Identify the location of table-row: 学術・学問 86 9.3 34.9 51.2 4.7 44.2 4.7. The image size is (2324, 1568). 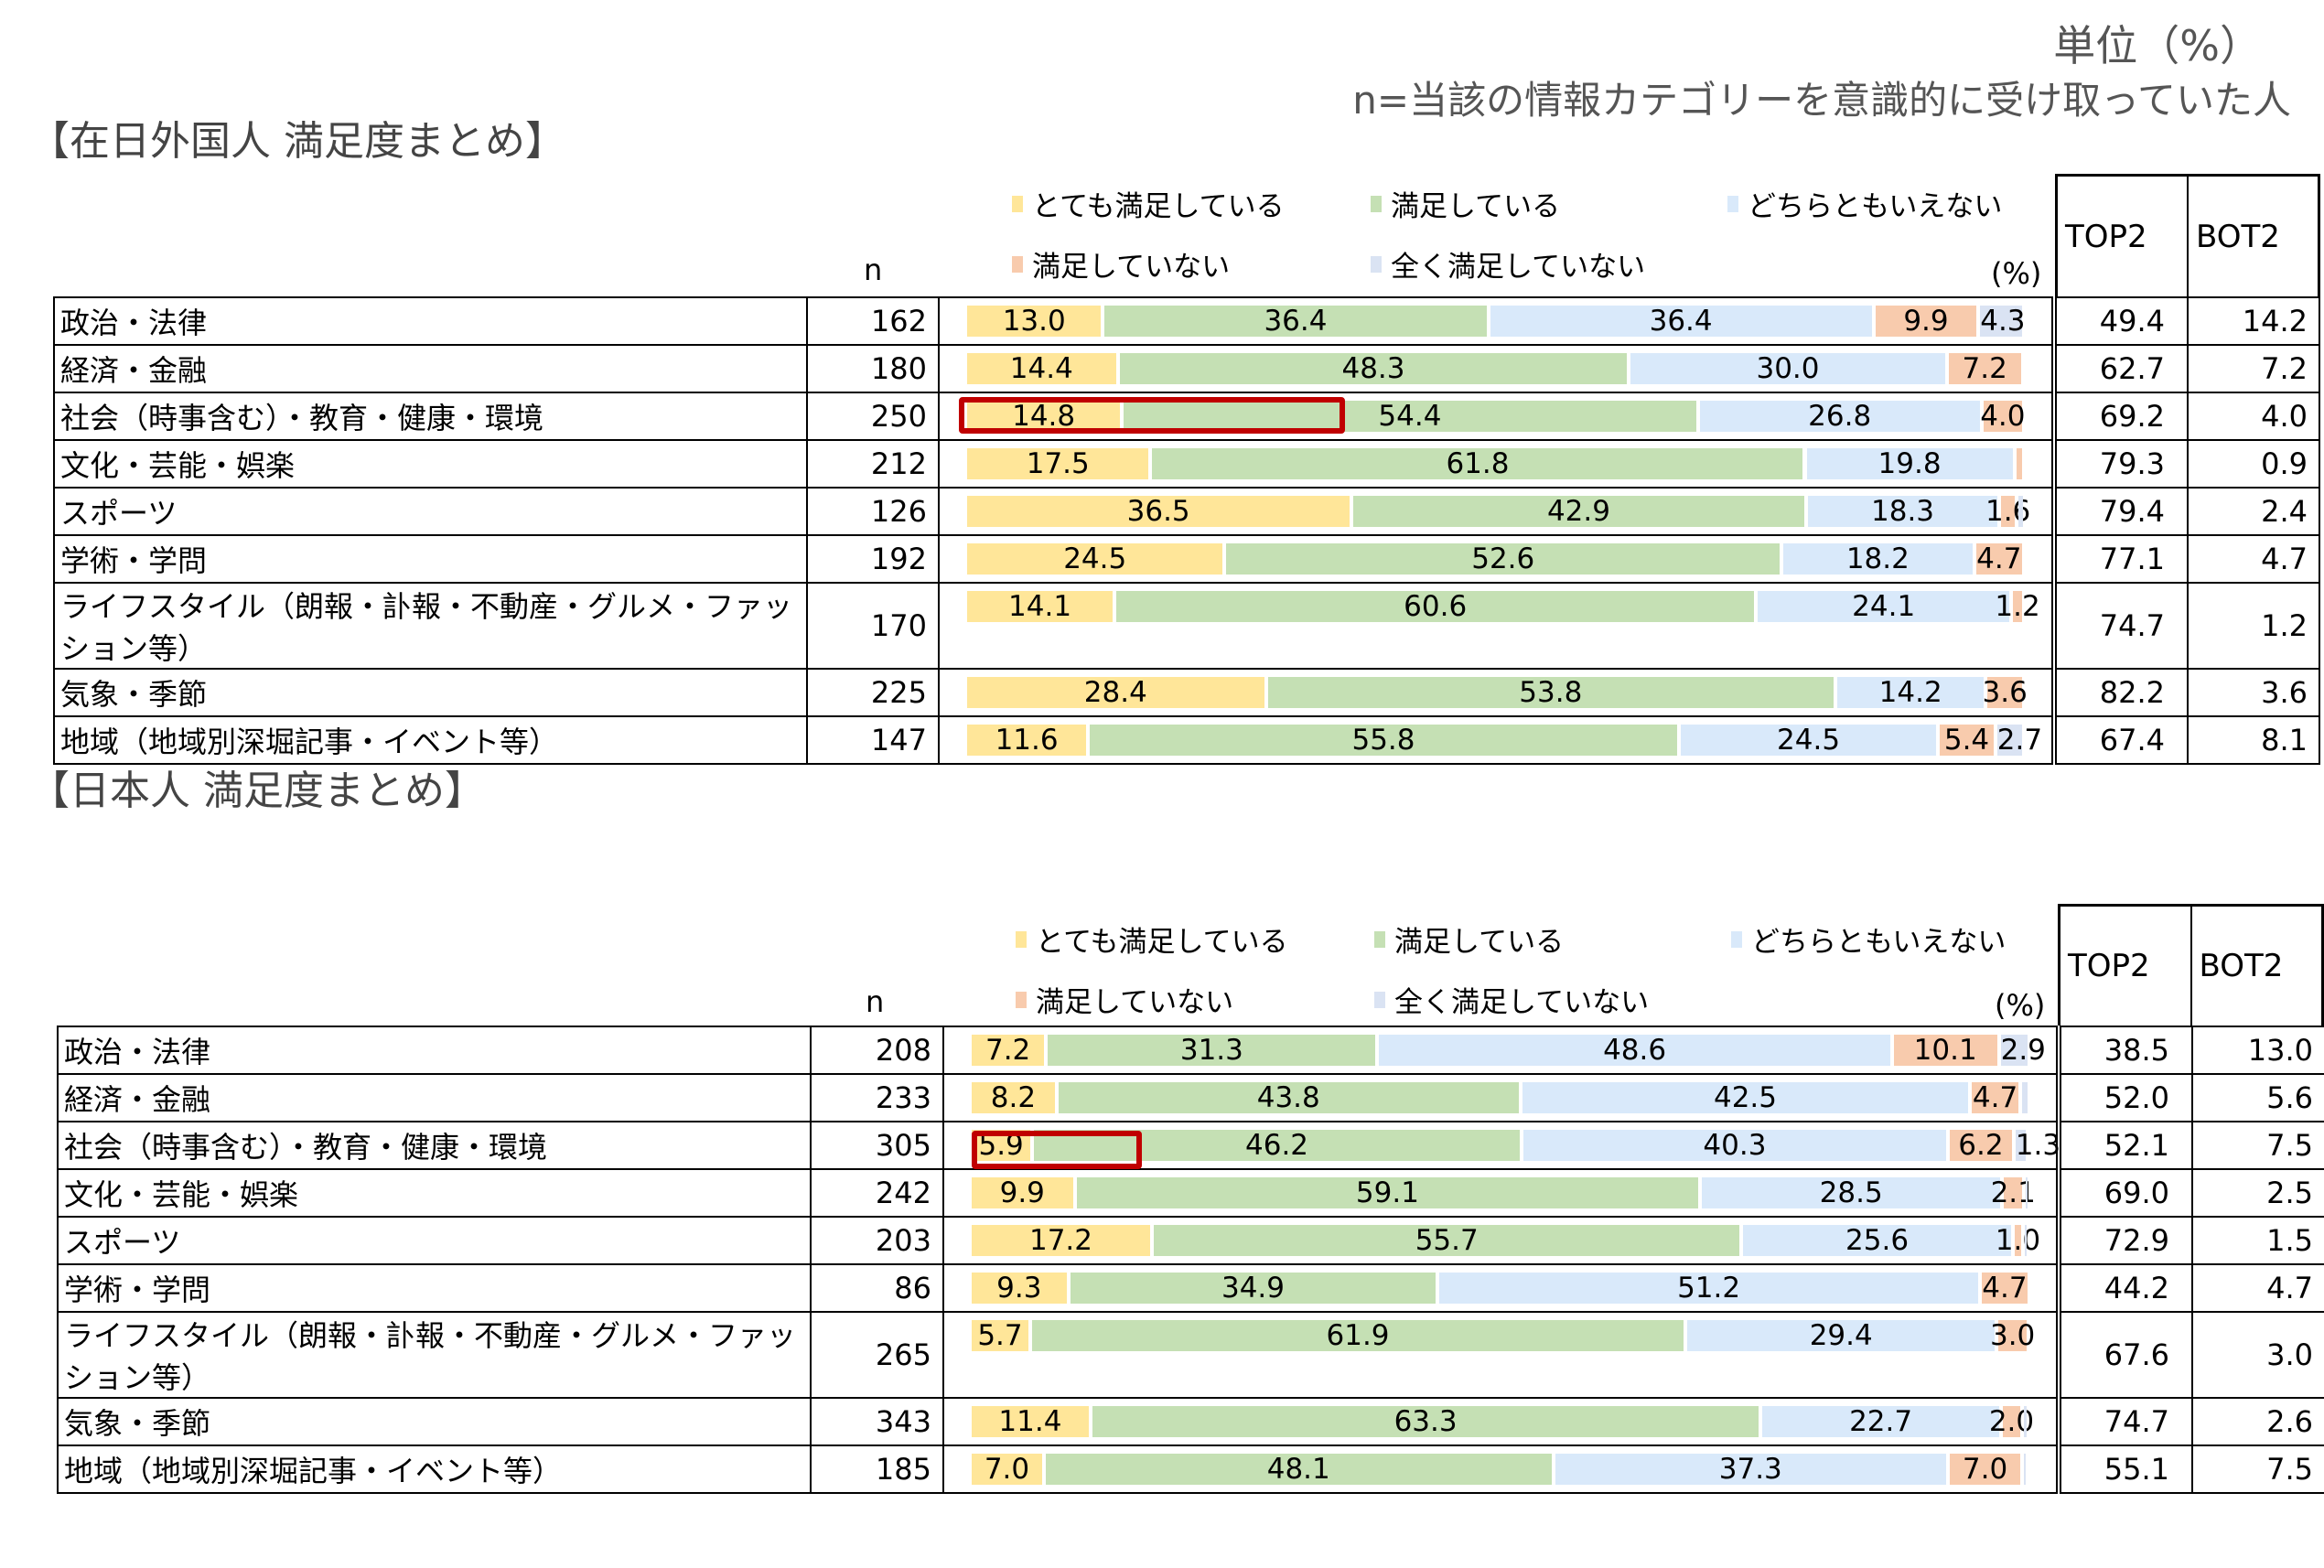
(1190, 1288).